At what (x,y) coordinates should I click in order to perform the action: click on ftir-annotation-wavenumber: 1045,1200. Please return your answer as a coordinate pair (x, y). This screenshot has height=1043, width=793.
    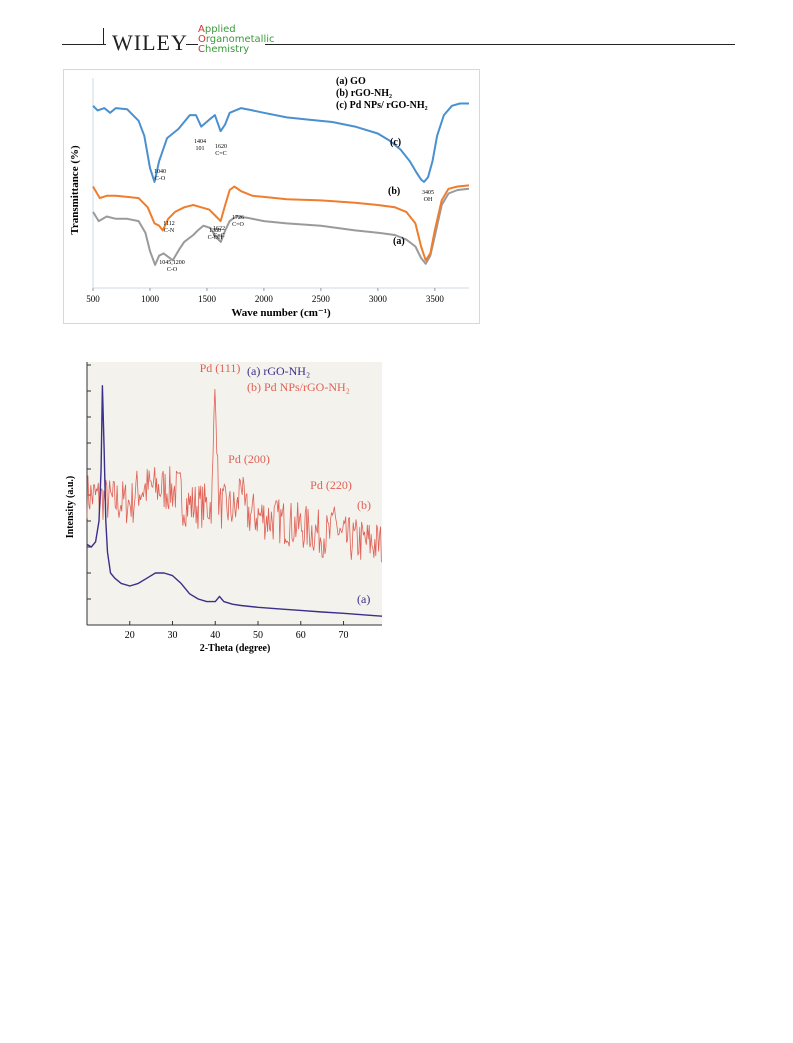
    Looking at the image, I should click on (172, 263).